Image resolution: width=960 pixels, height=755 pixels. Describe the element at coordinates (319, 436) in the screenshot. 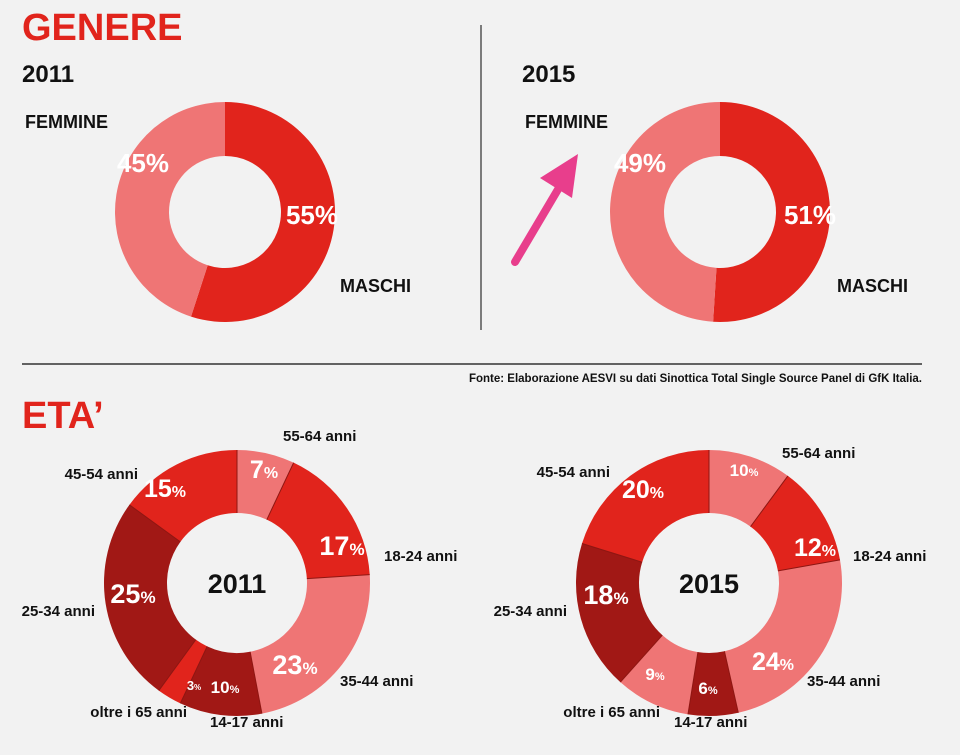

I see `age-2011-category-label-55-64-anni: 55-64 anni` at that location.